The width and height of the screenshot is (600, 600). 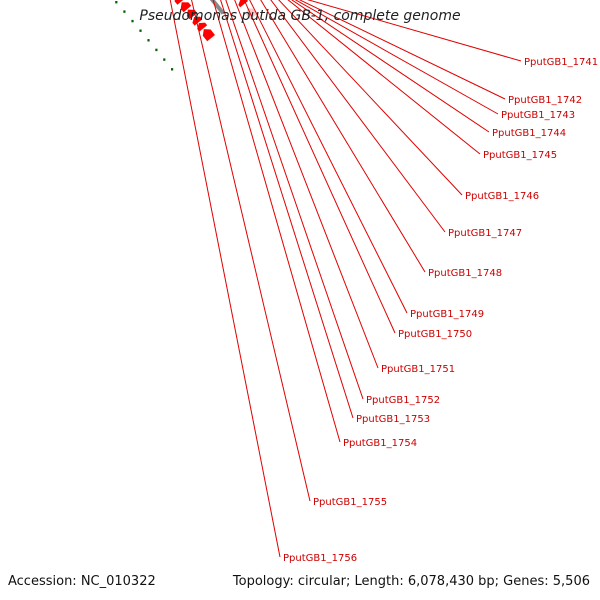 What do you see at coordinates (217, 7) in the screenshot?
I see `genome-backbone-arc` at bounding box center [217, 7].